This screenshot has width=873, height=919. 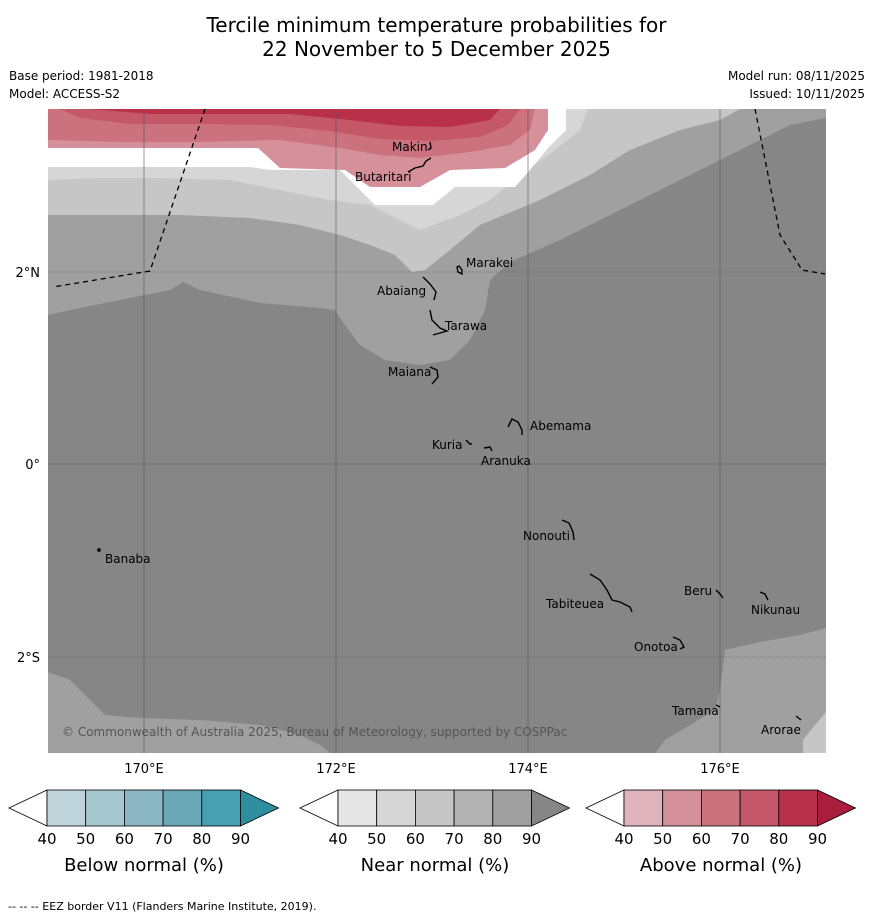 What do you see at coordinates (656, 647) in the screenshot?
I see `label-onotoa: Onotoa` at bounding box center [656, 647].